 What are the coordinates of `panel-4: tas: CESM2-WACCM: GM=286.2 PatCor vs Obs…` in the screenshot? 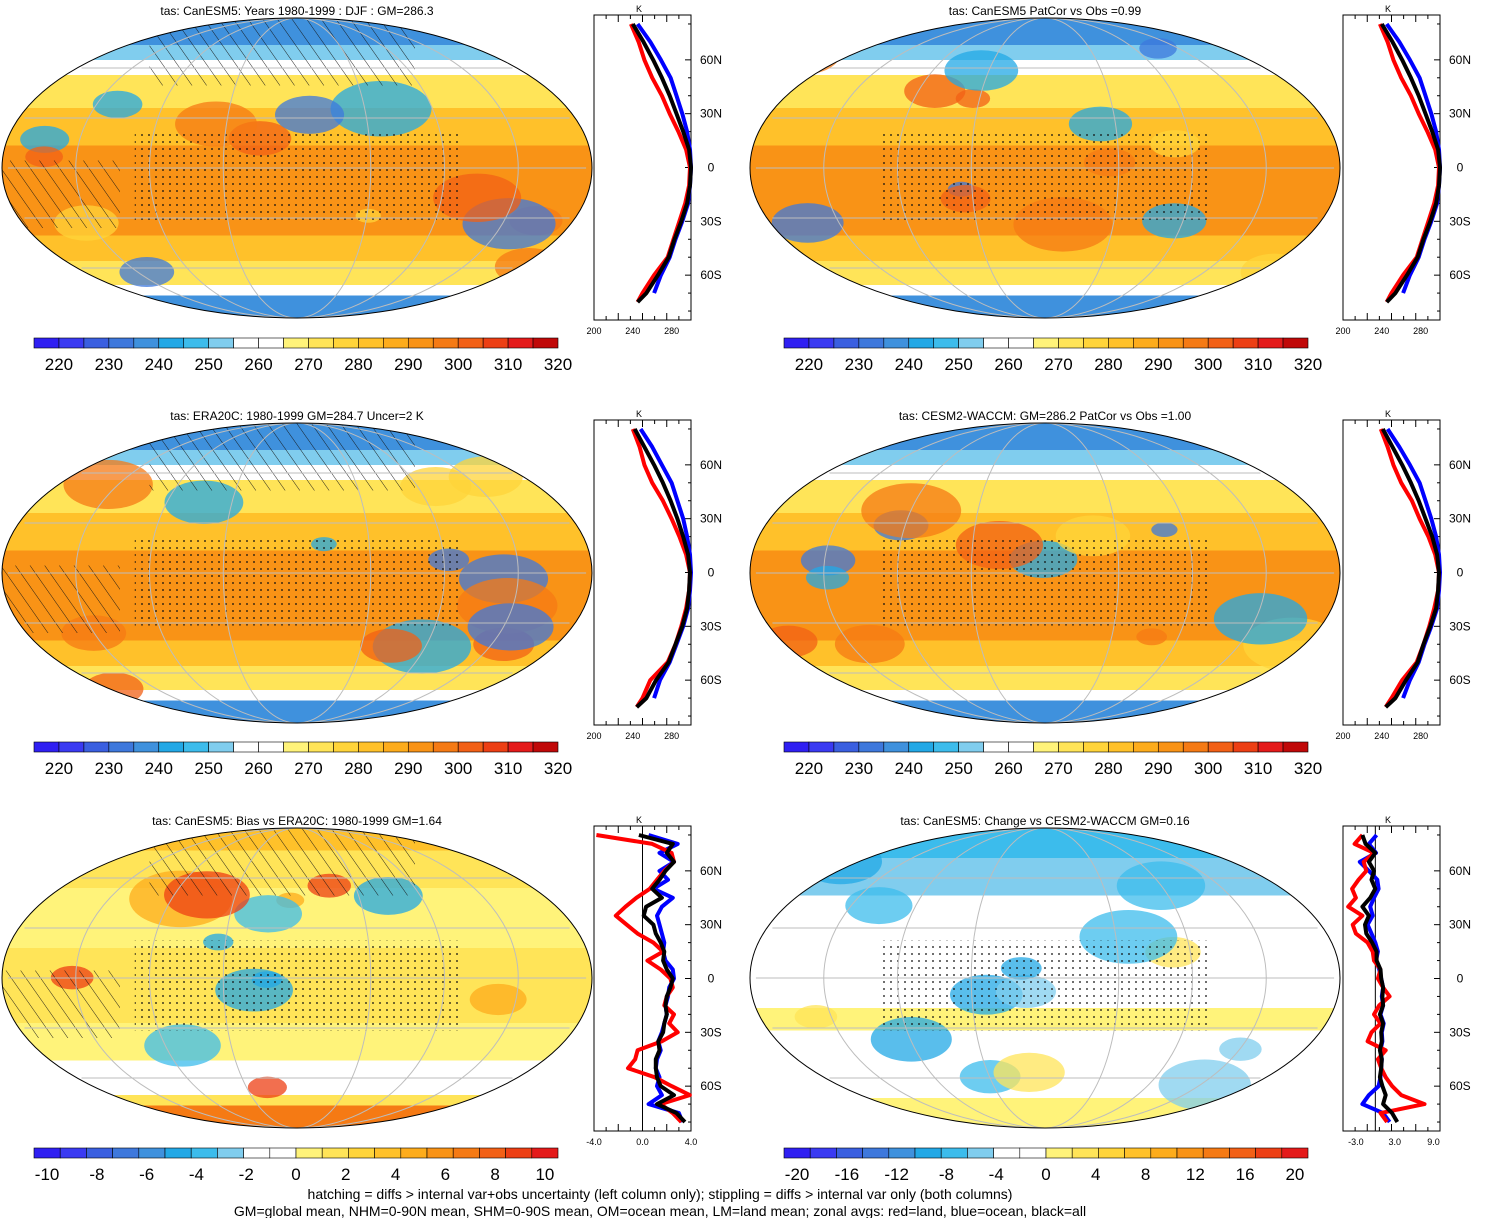 It's located at (1110, 593).